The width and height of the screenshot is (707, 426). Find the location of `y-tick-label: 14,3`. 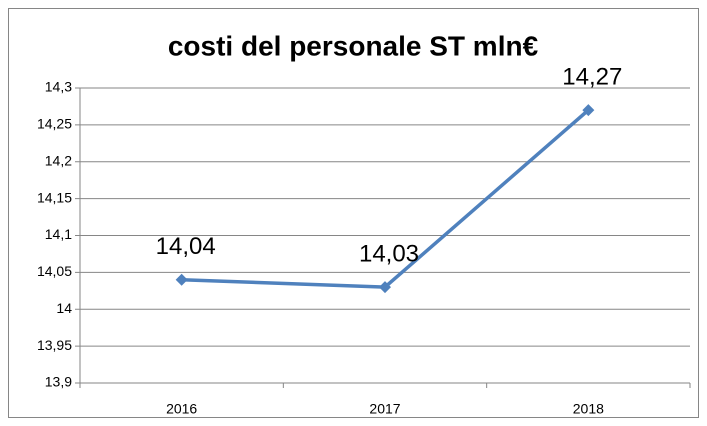

y-tick-label: 14,3 is located at coordinates (58, 87).